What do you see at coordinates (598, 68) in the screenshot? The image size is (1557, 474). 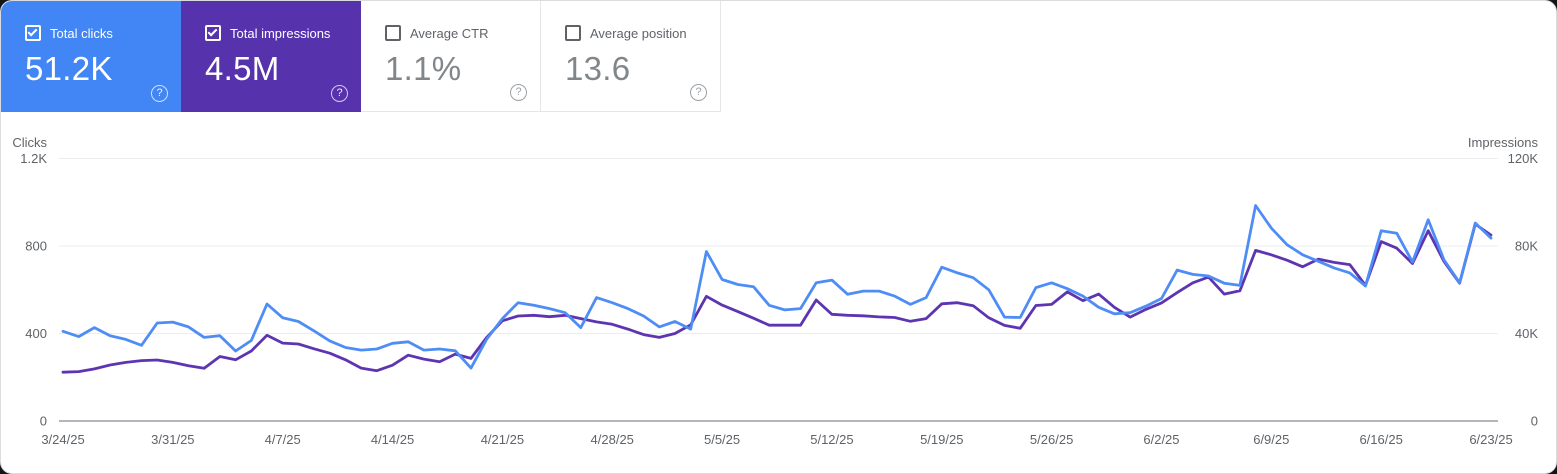 I see `metric-card-value: 13.6` at bounding box center [598, 68].